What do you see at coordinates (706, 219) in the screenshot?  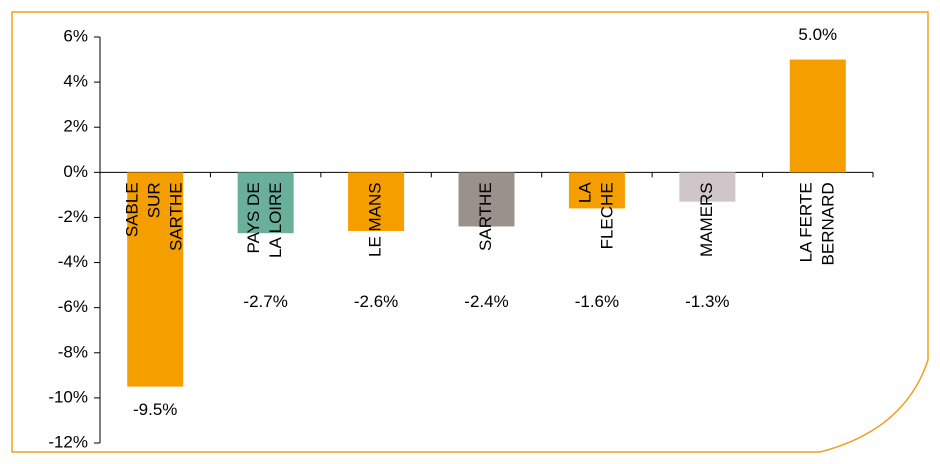 I see `x-tick-label: MAMERS` at bounding box center [706, 219].